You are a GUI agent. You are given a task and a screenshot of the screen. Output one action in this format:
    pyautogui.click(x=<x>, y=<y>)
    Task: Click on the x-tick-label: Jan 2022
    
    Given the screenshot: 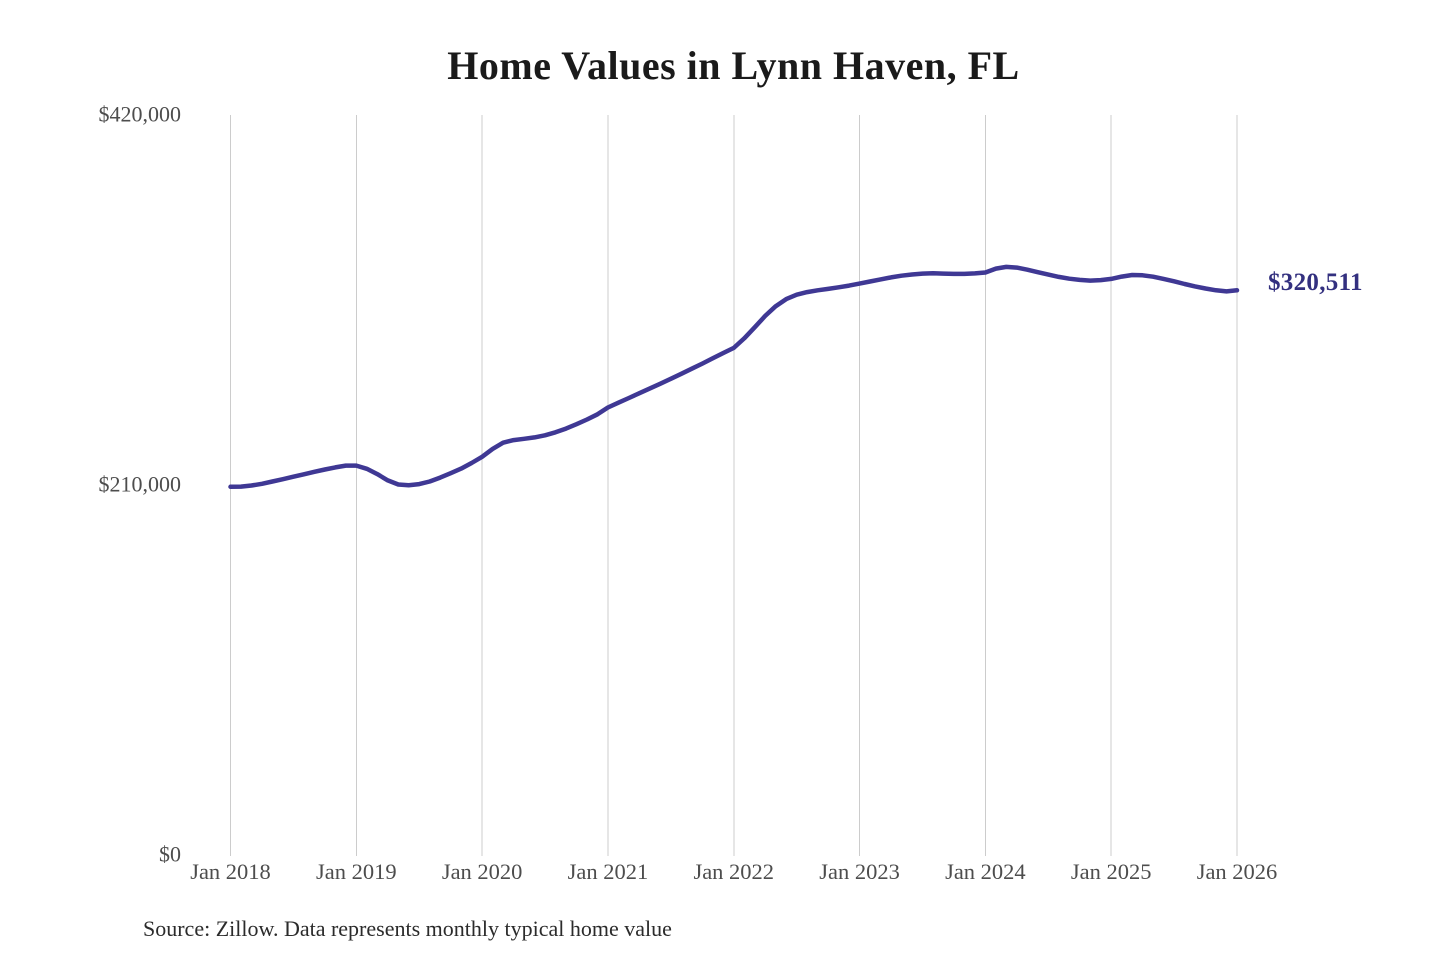 What is the action you would take?
    pyautogui.click(x=734, y=871)
    